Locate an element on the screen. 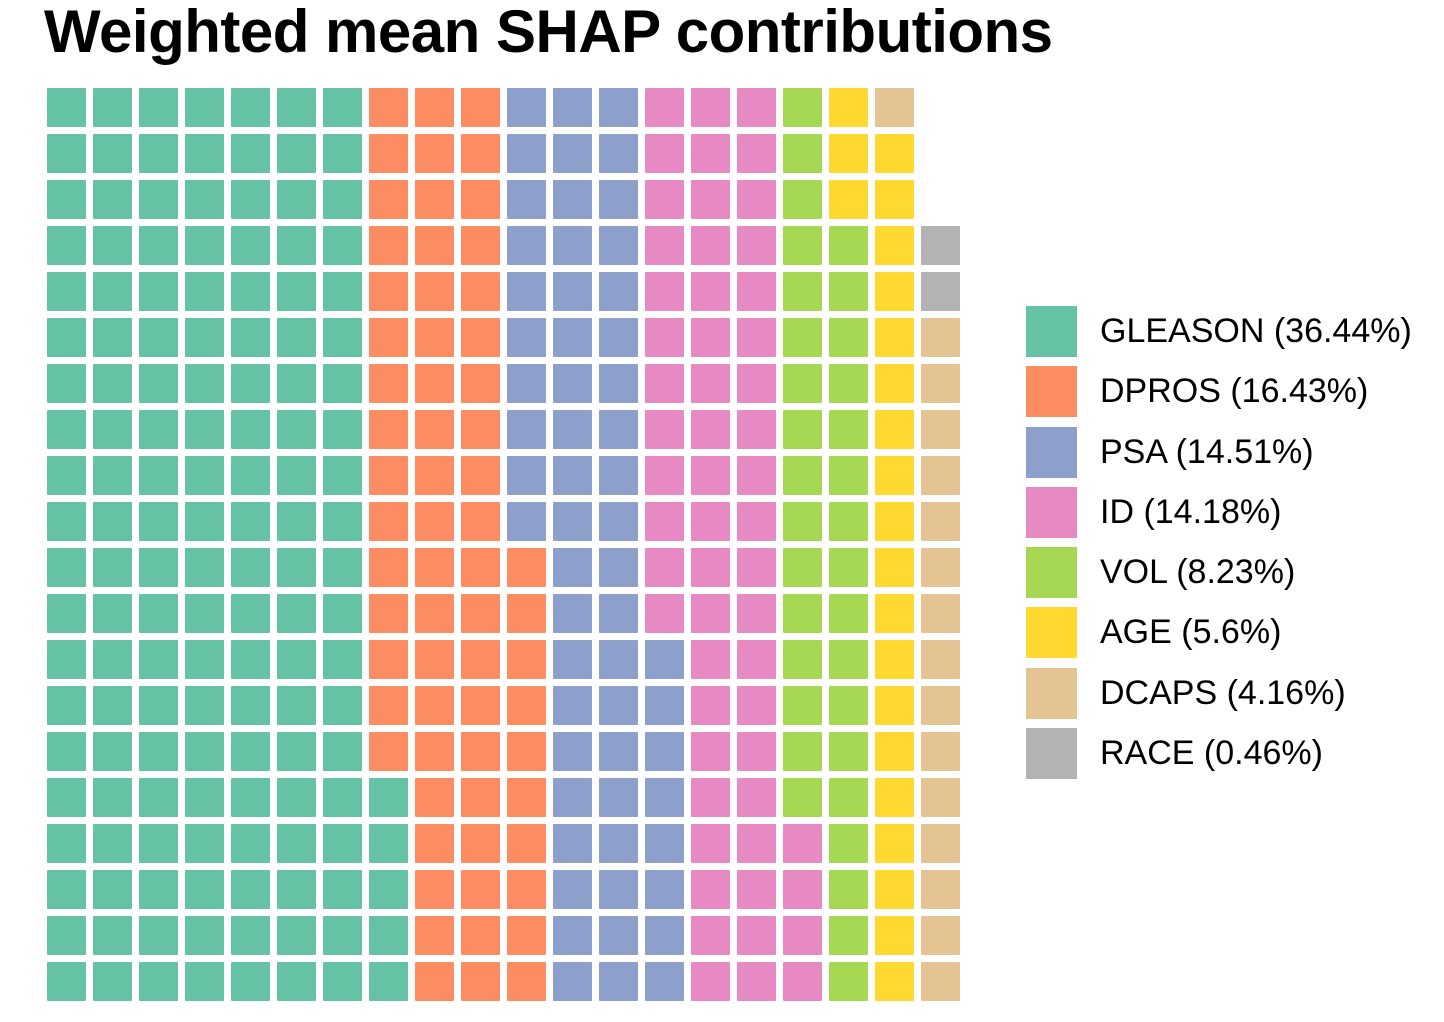 The width and height of the screenshot is (1444, 1022). legend-swatch-dcaps is located at coordinates (1051, 693).